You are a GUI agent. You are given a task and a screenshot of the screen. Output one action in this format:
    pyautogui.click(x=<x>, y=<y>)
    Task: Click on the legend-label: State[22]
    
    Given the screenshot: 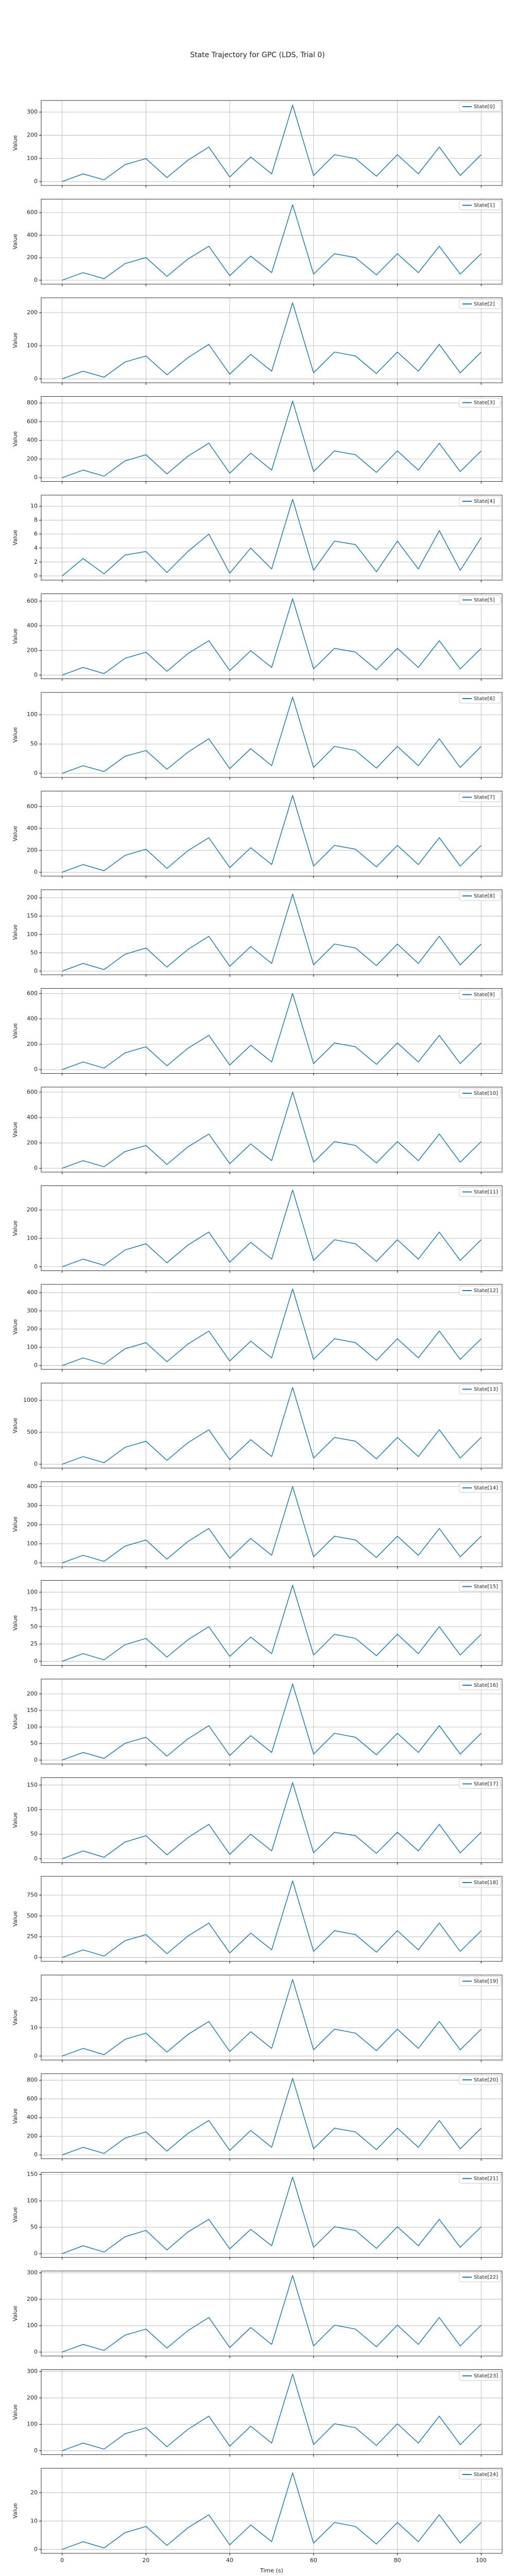 What is the action you would take?
    pyautogui.click(x=486, y=2277)
    